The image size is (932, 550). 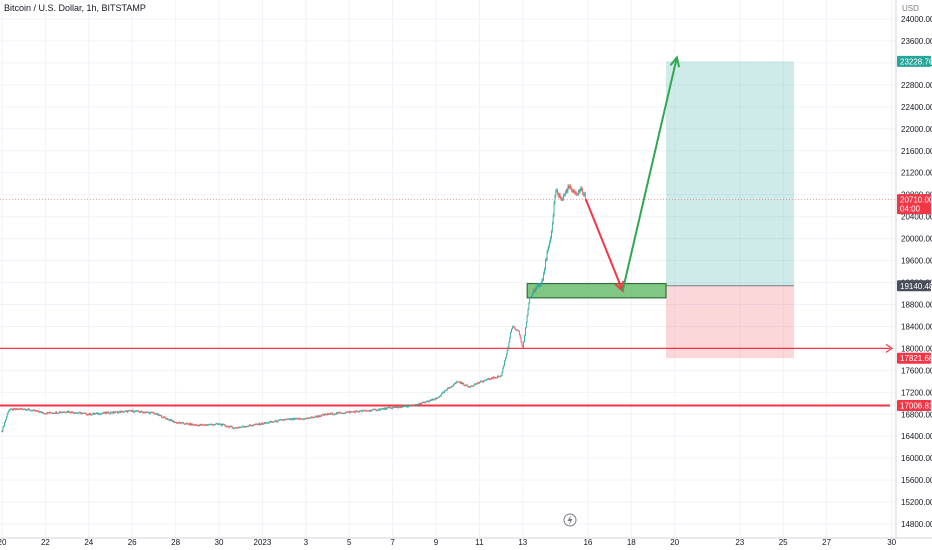 What do you see at coordinates (730, 173) in the screenshot?
I see `take-profit-area` at bounding box center [730, 173].